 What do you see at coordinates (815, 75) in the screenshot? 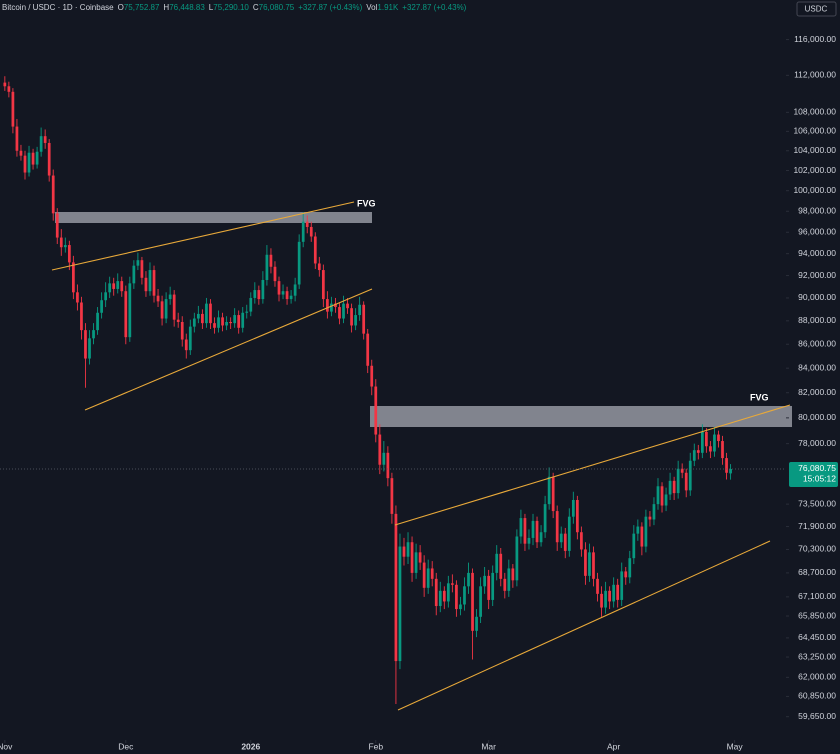
I see `y-tick-label: 112,000.00` at bounding box center [815, 75].